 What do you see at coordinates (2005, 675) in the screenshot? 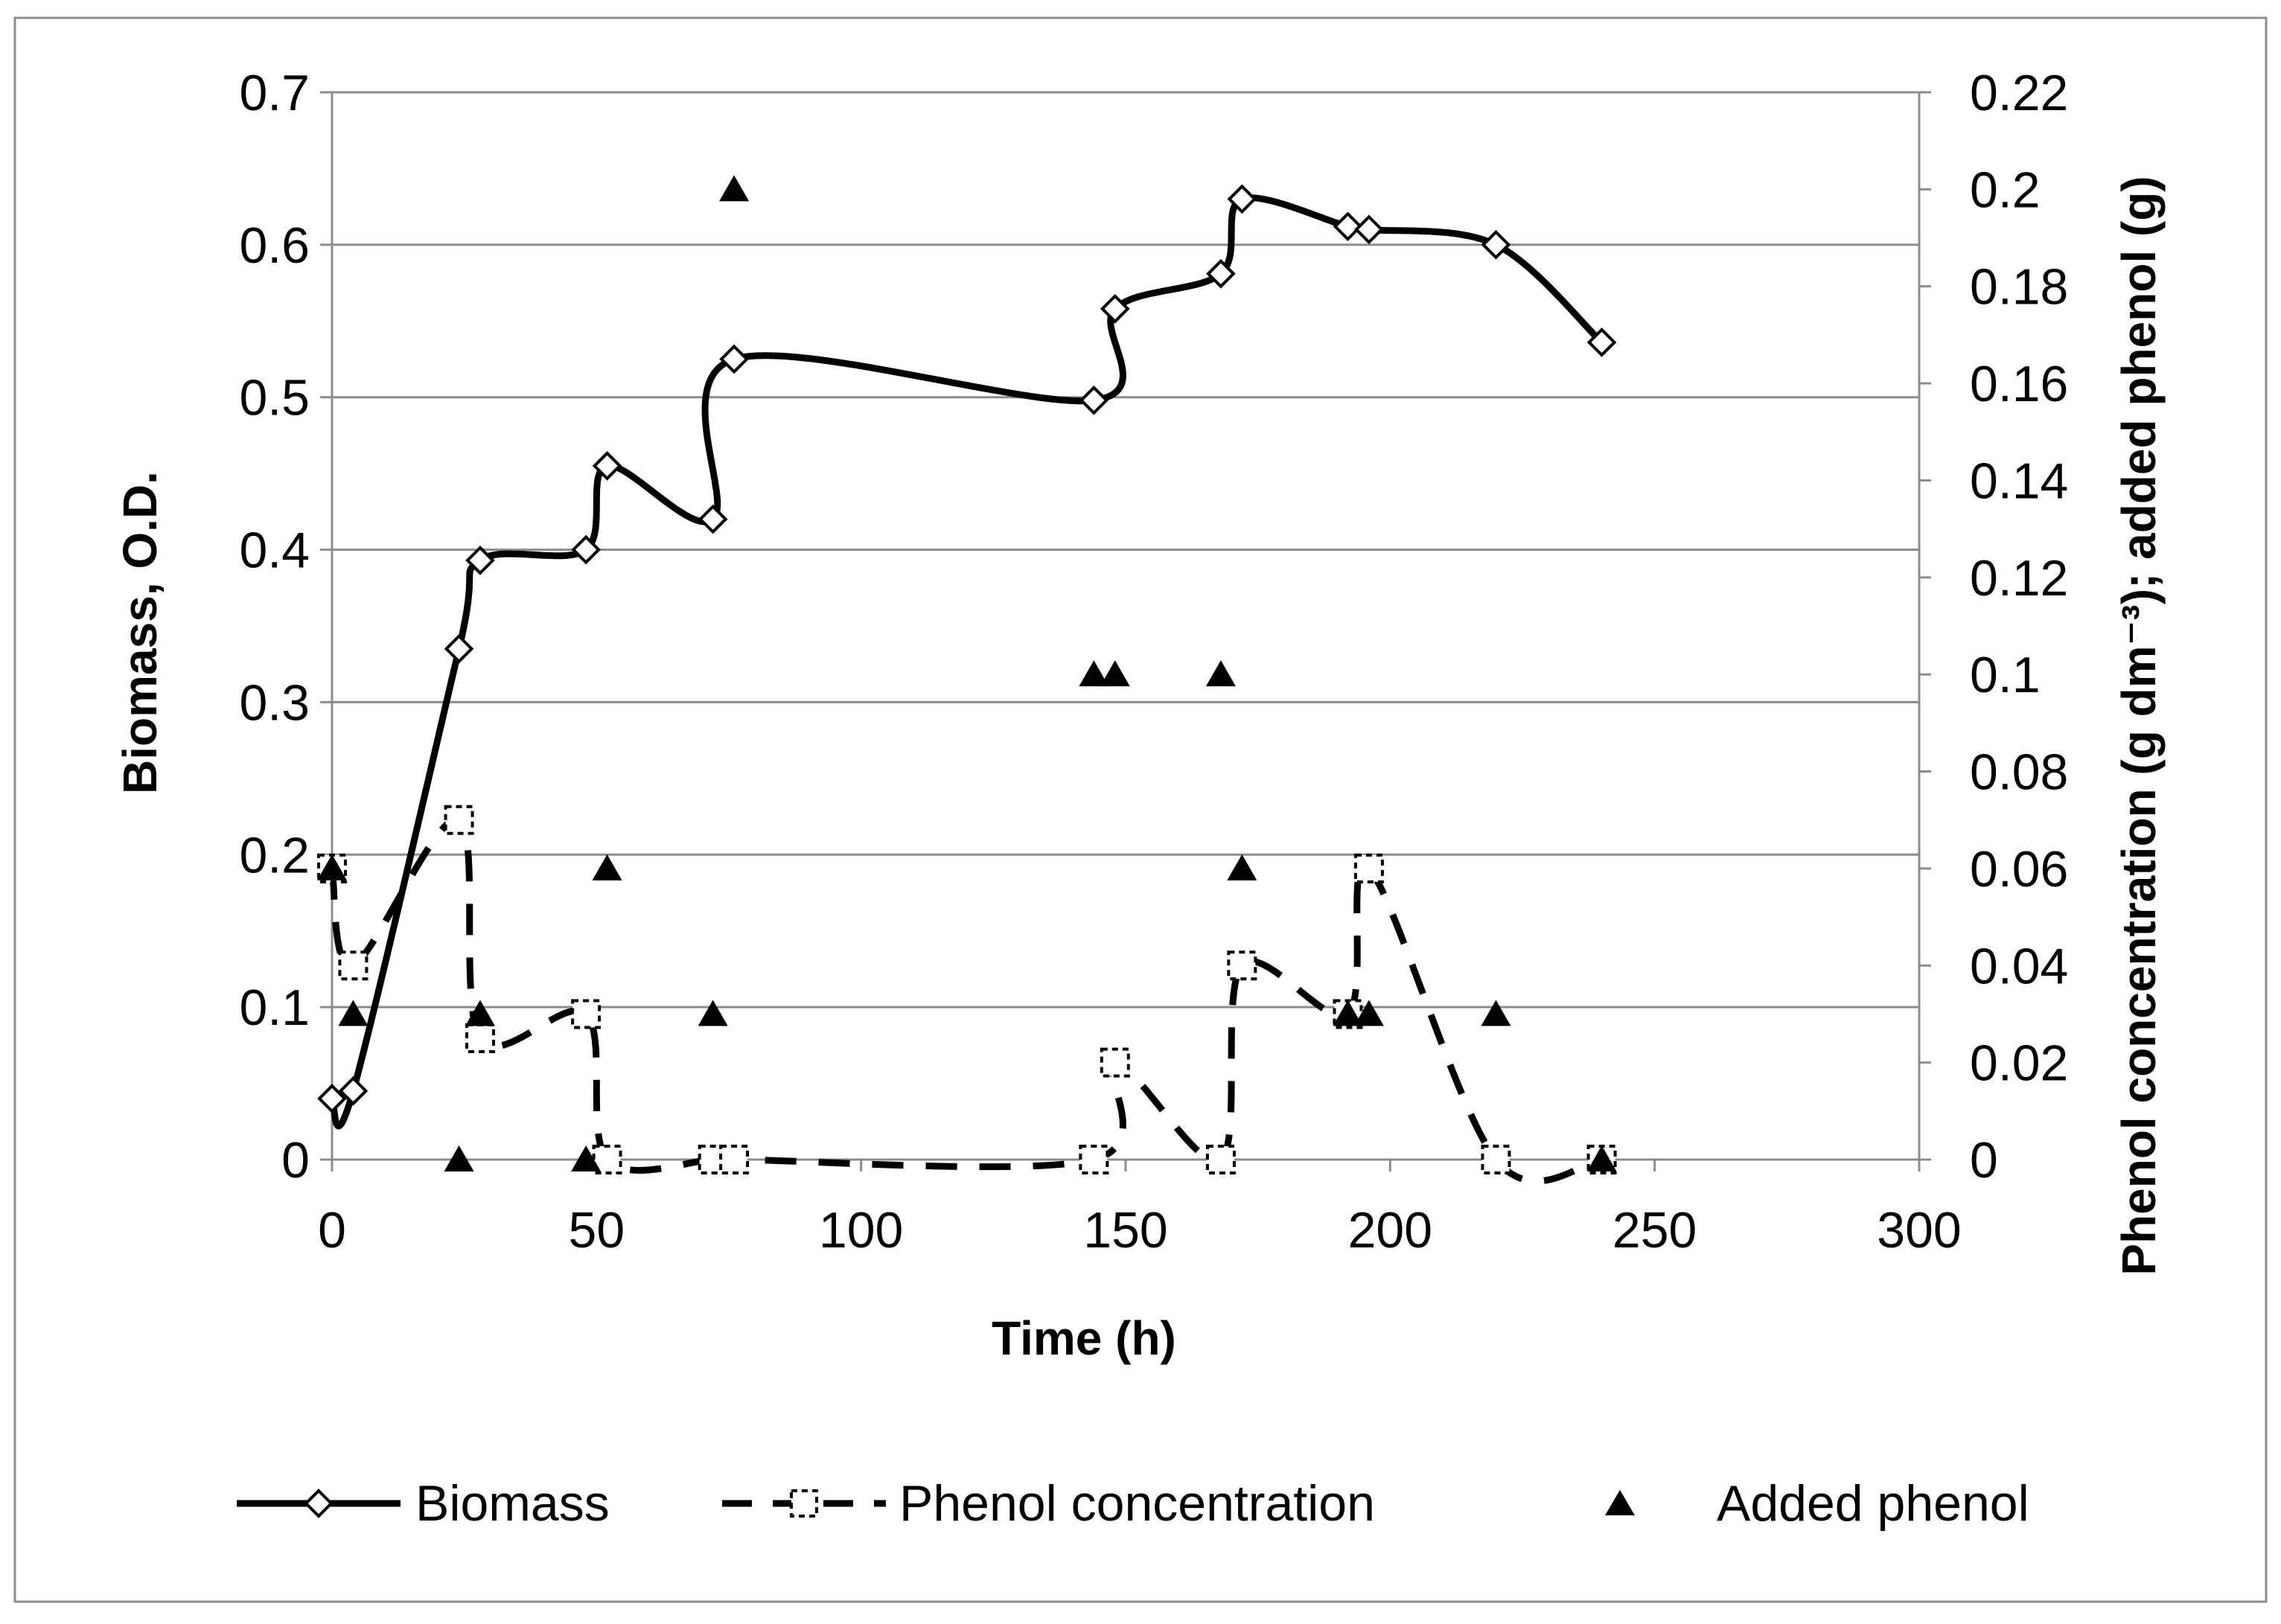
I see `y2-tick-label: 0.1` at bounding box center [2005, 675].